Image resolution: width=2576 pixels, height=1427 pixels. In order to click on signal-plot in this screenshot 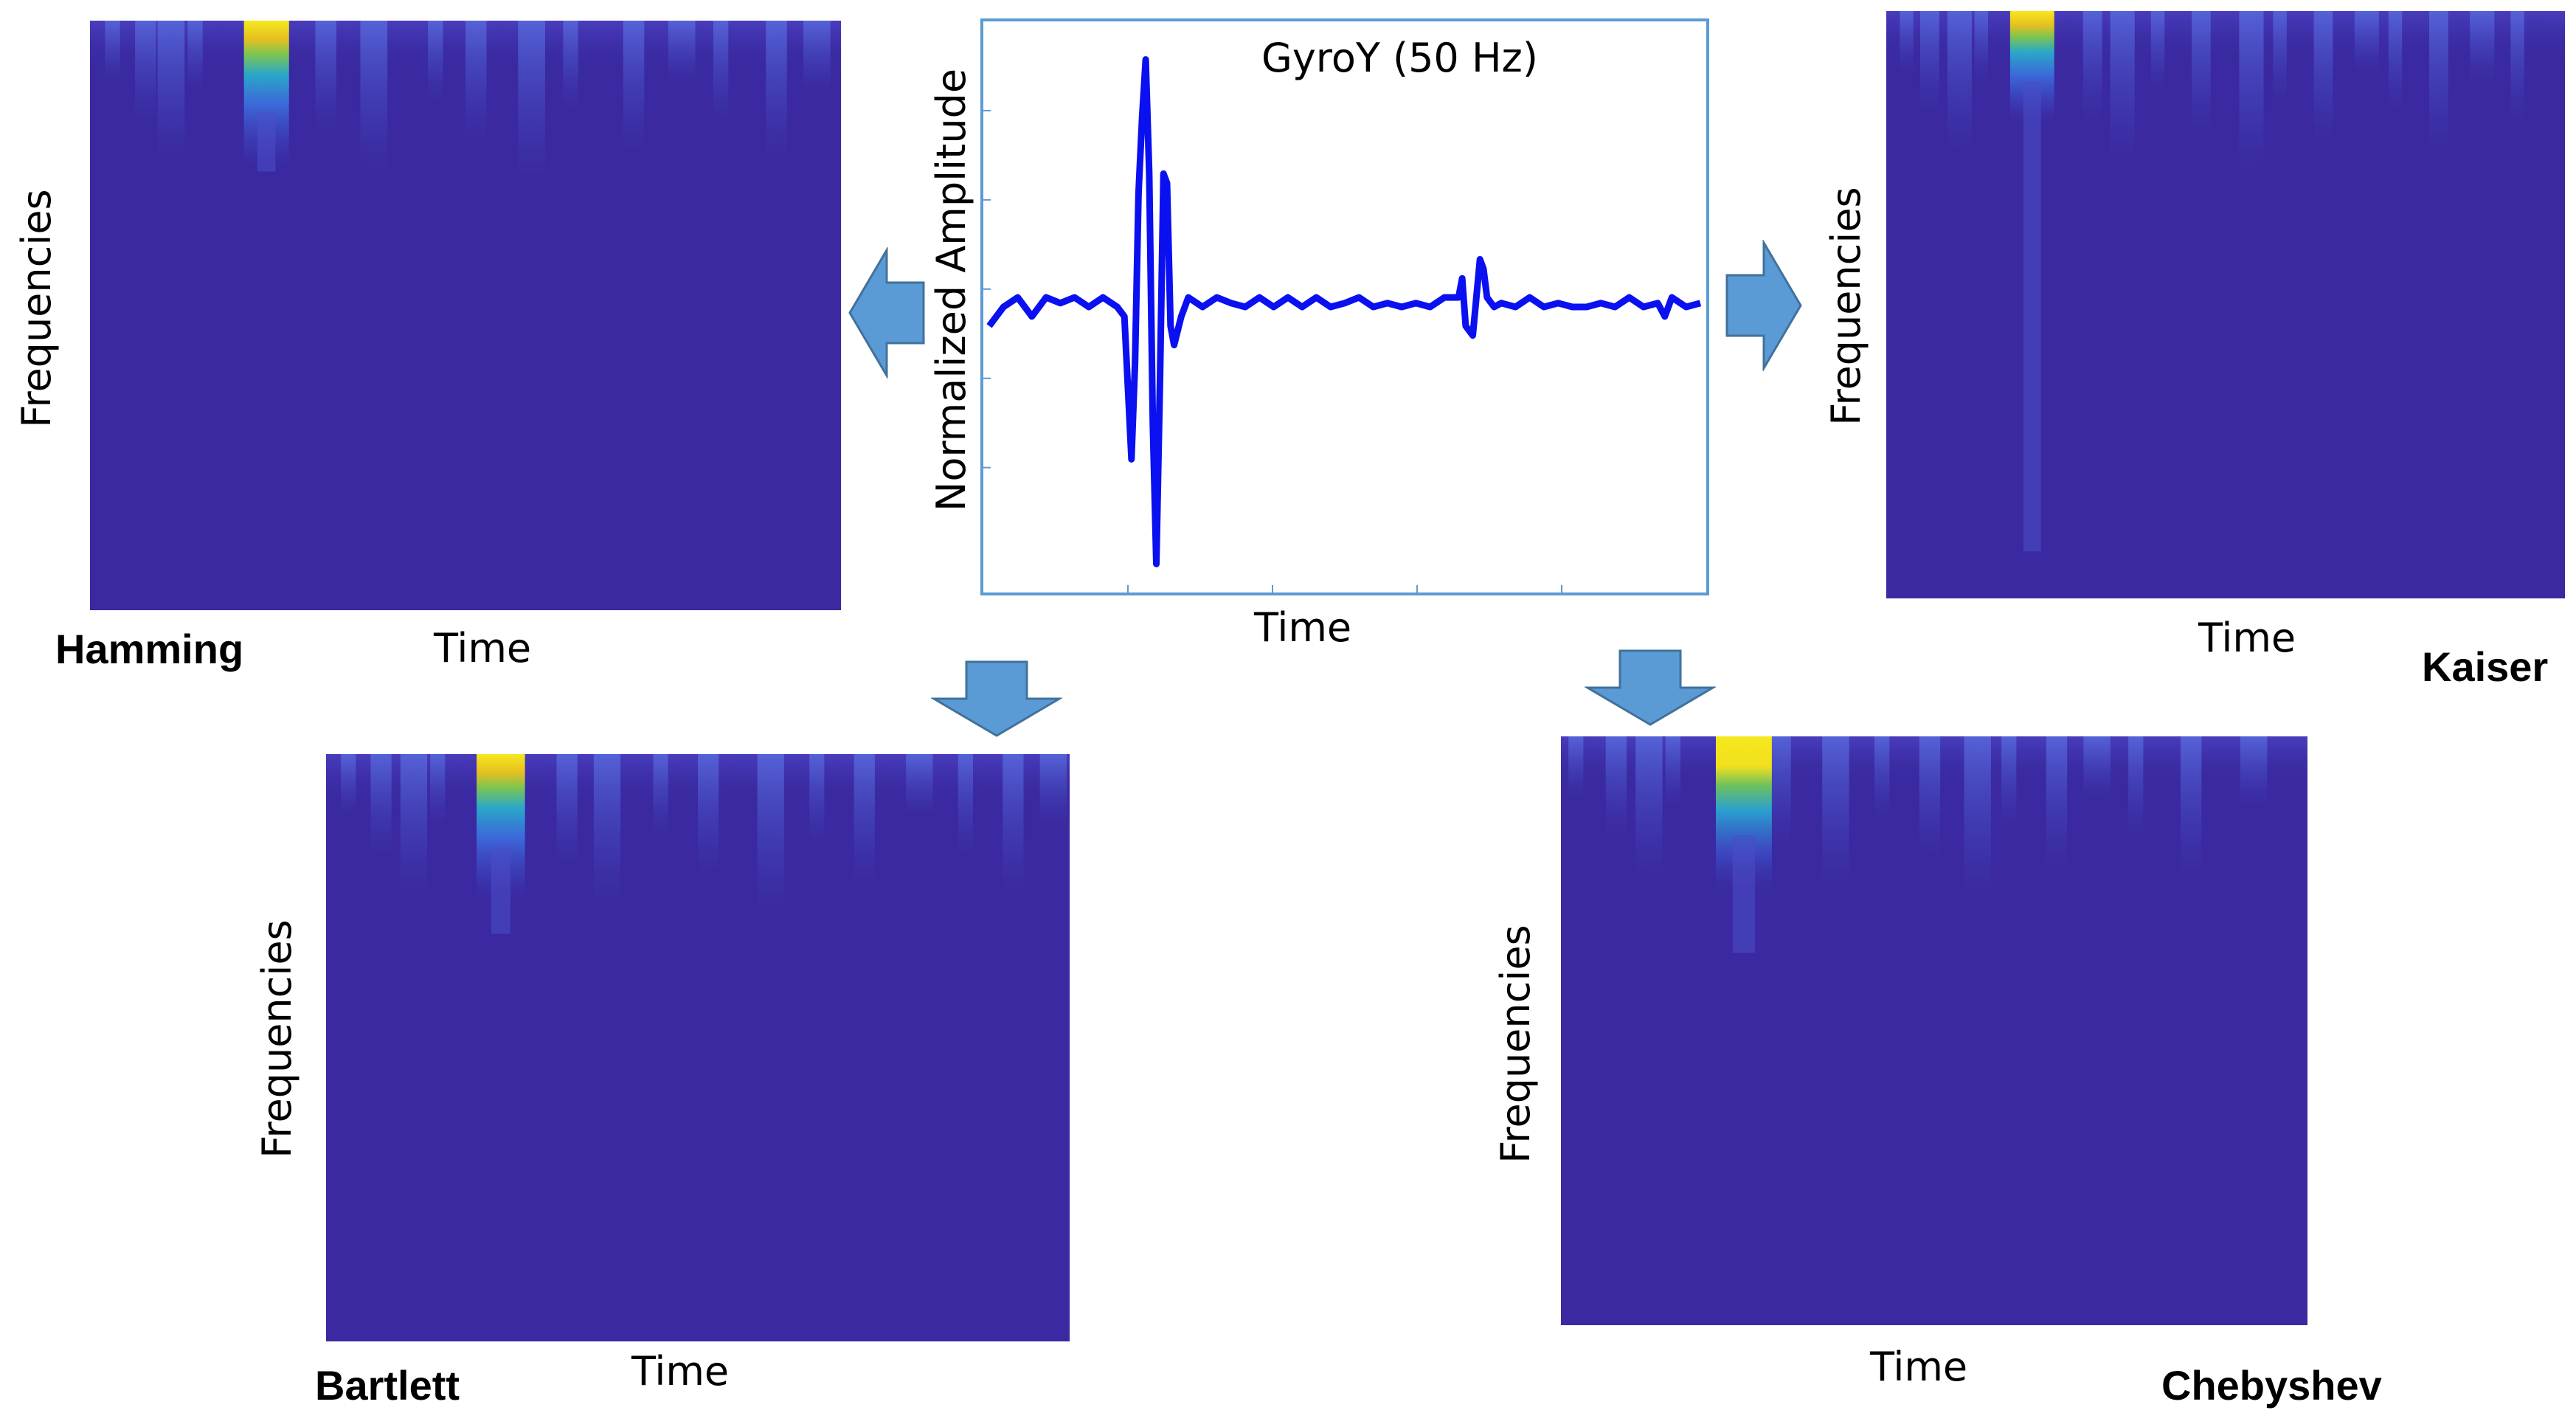, I will do `click(1343, 324)`.